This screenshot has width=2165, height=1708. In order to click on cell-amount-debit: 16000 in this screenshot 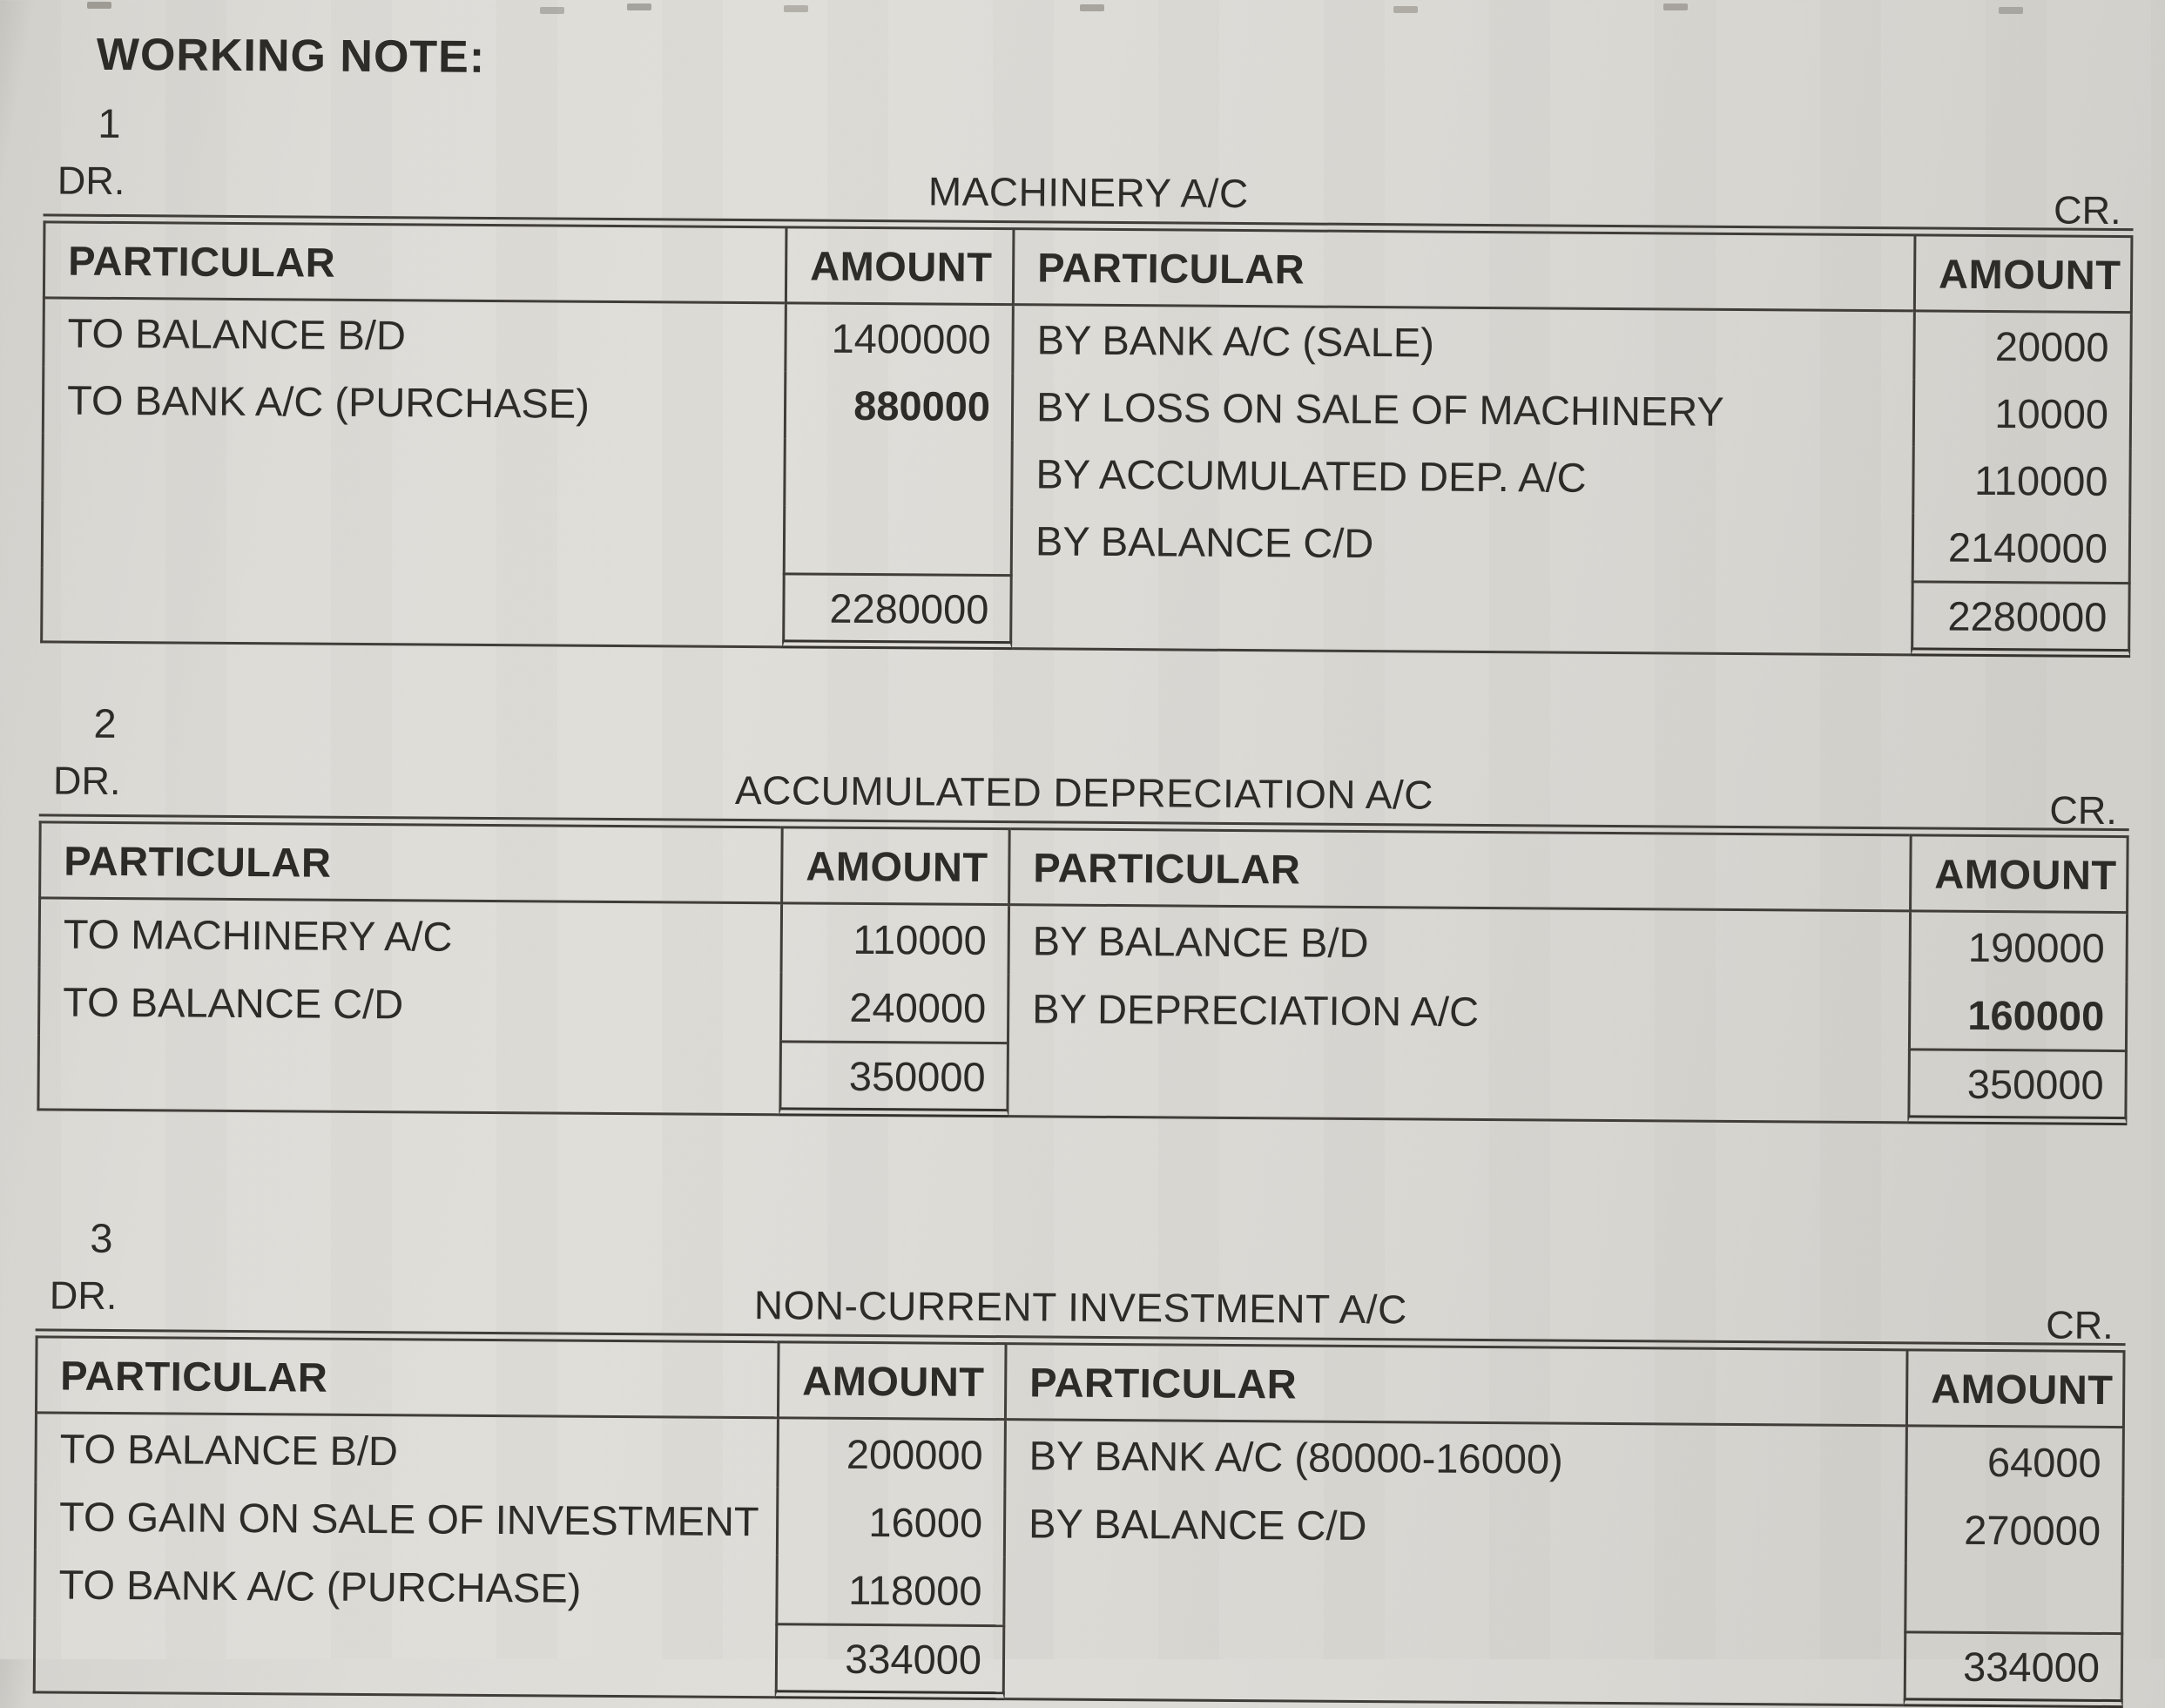, I will do `click(891, 1522)`.